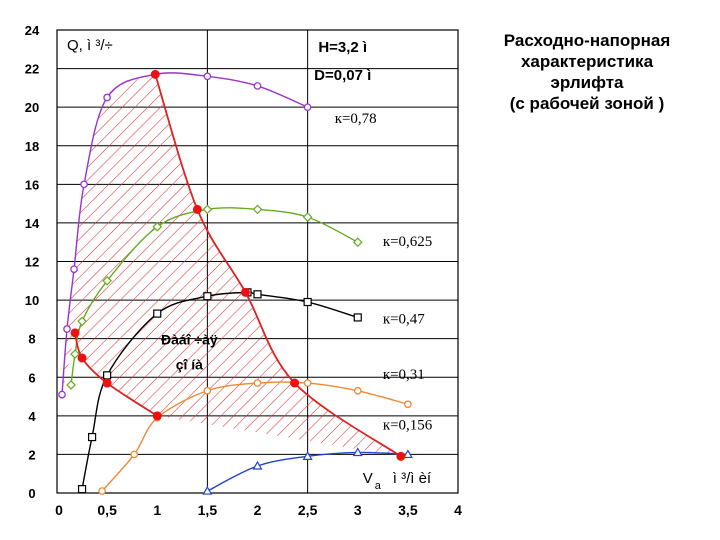 This screenshot has height=540, width=720. Describe the element at coordinates (32, 184) in the screenshot. I see `y-tick-label: 16` at that location.